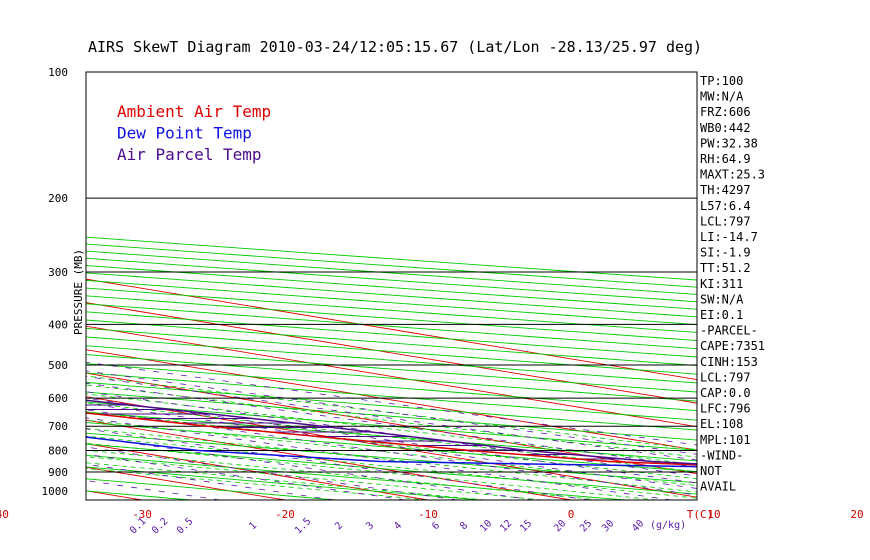 This screenshot has height=560, width=870. I want to click on stat-item: EL:108, so click(721, 424).